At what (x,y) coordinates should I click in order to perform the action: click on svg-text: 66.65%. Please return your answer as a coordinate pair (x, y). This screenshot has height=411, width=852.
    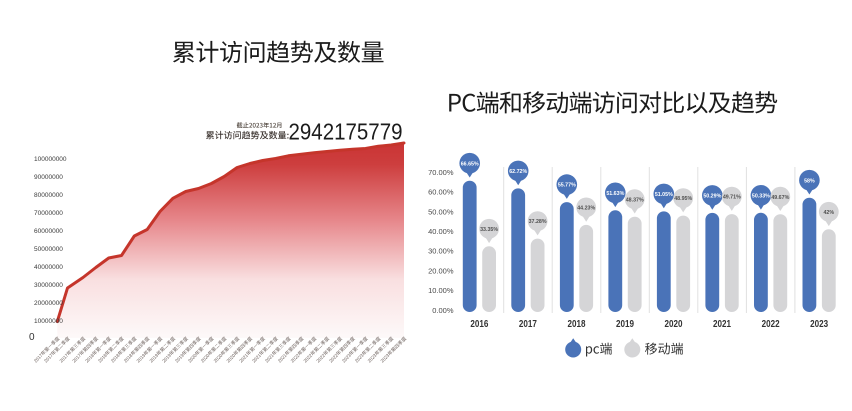
    Looking at the image, I should click on (470, 164).